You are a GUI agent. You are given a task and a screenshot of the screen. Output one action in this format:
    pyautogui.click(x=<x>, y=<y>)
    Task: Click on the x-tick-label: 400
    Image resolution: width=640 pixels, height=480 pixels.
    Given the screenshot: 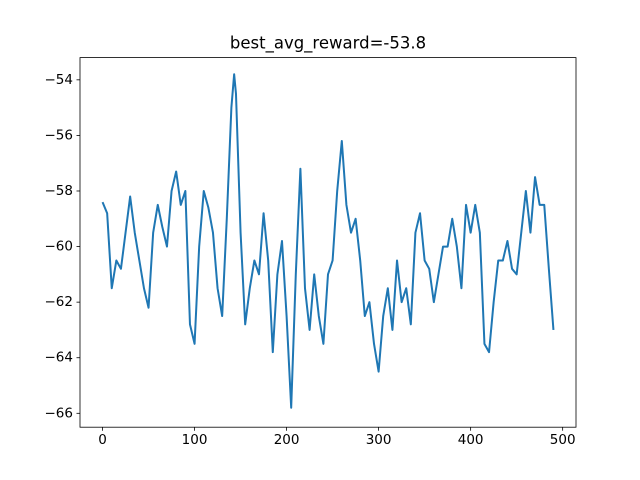 What is the action you would take?
    pyautogui.click(x=471, y=440)
    